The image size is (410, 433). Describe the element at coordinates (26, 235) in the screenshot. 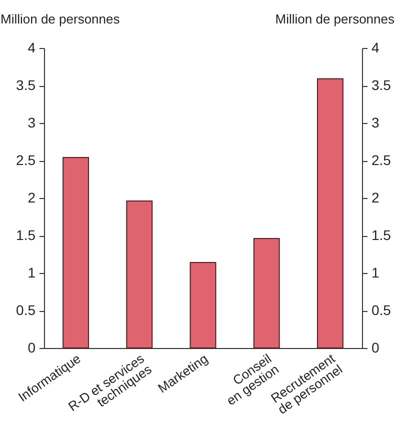

I see `y-tick-label: 1.5` at that location.